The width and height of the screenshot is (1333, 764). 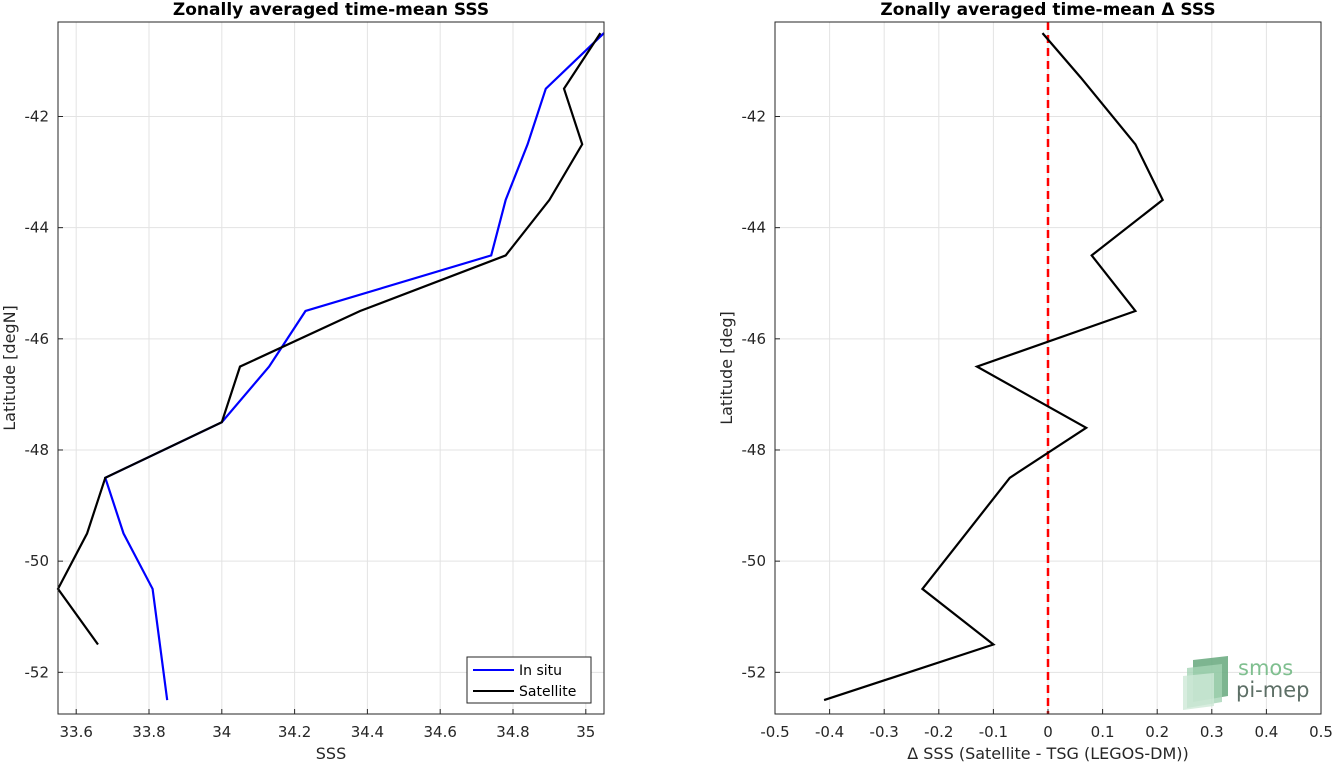 What do you see at coordinates (331, 753) in the screenshot?
I see `x-axis-label-left: SSS` at bounding box center [331, 753].